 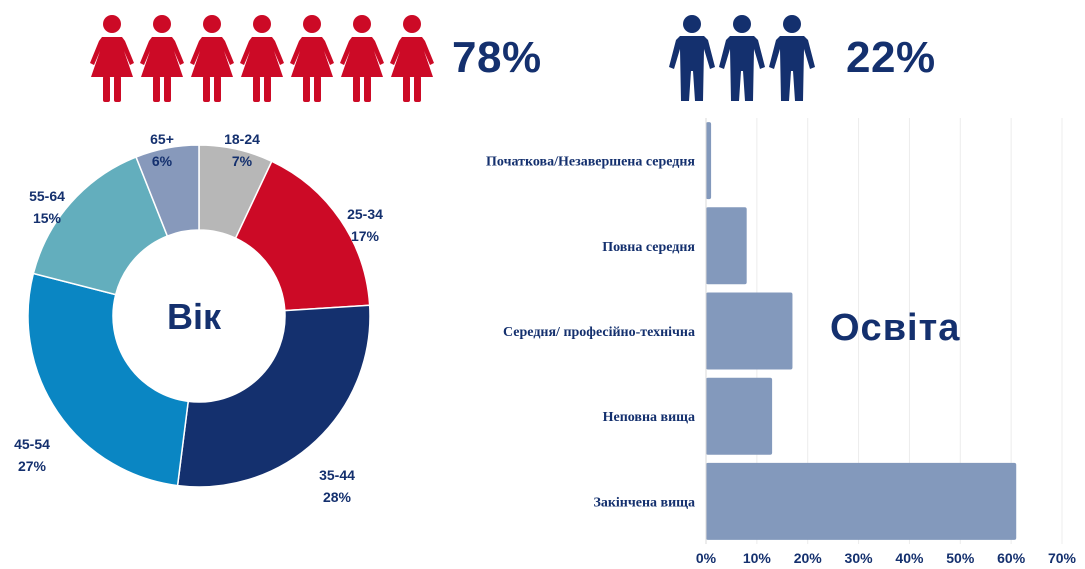 What do you see at coordinates (1011, 558) in the screenshot?
I see `x-tick-label: 60%` at bounding box center [1011, 558].